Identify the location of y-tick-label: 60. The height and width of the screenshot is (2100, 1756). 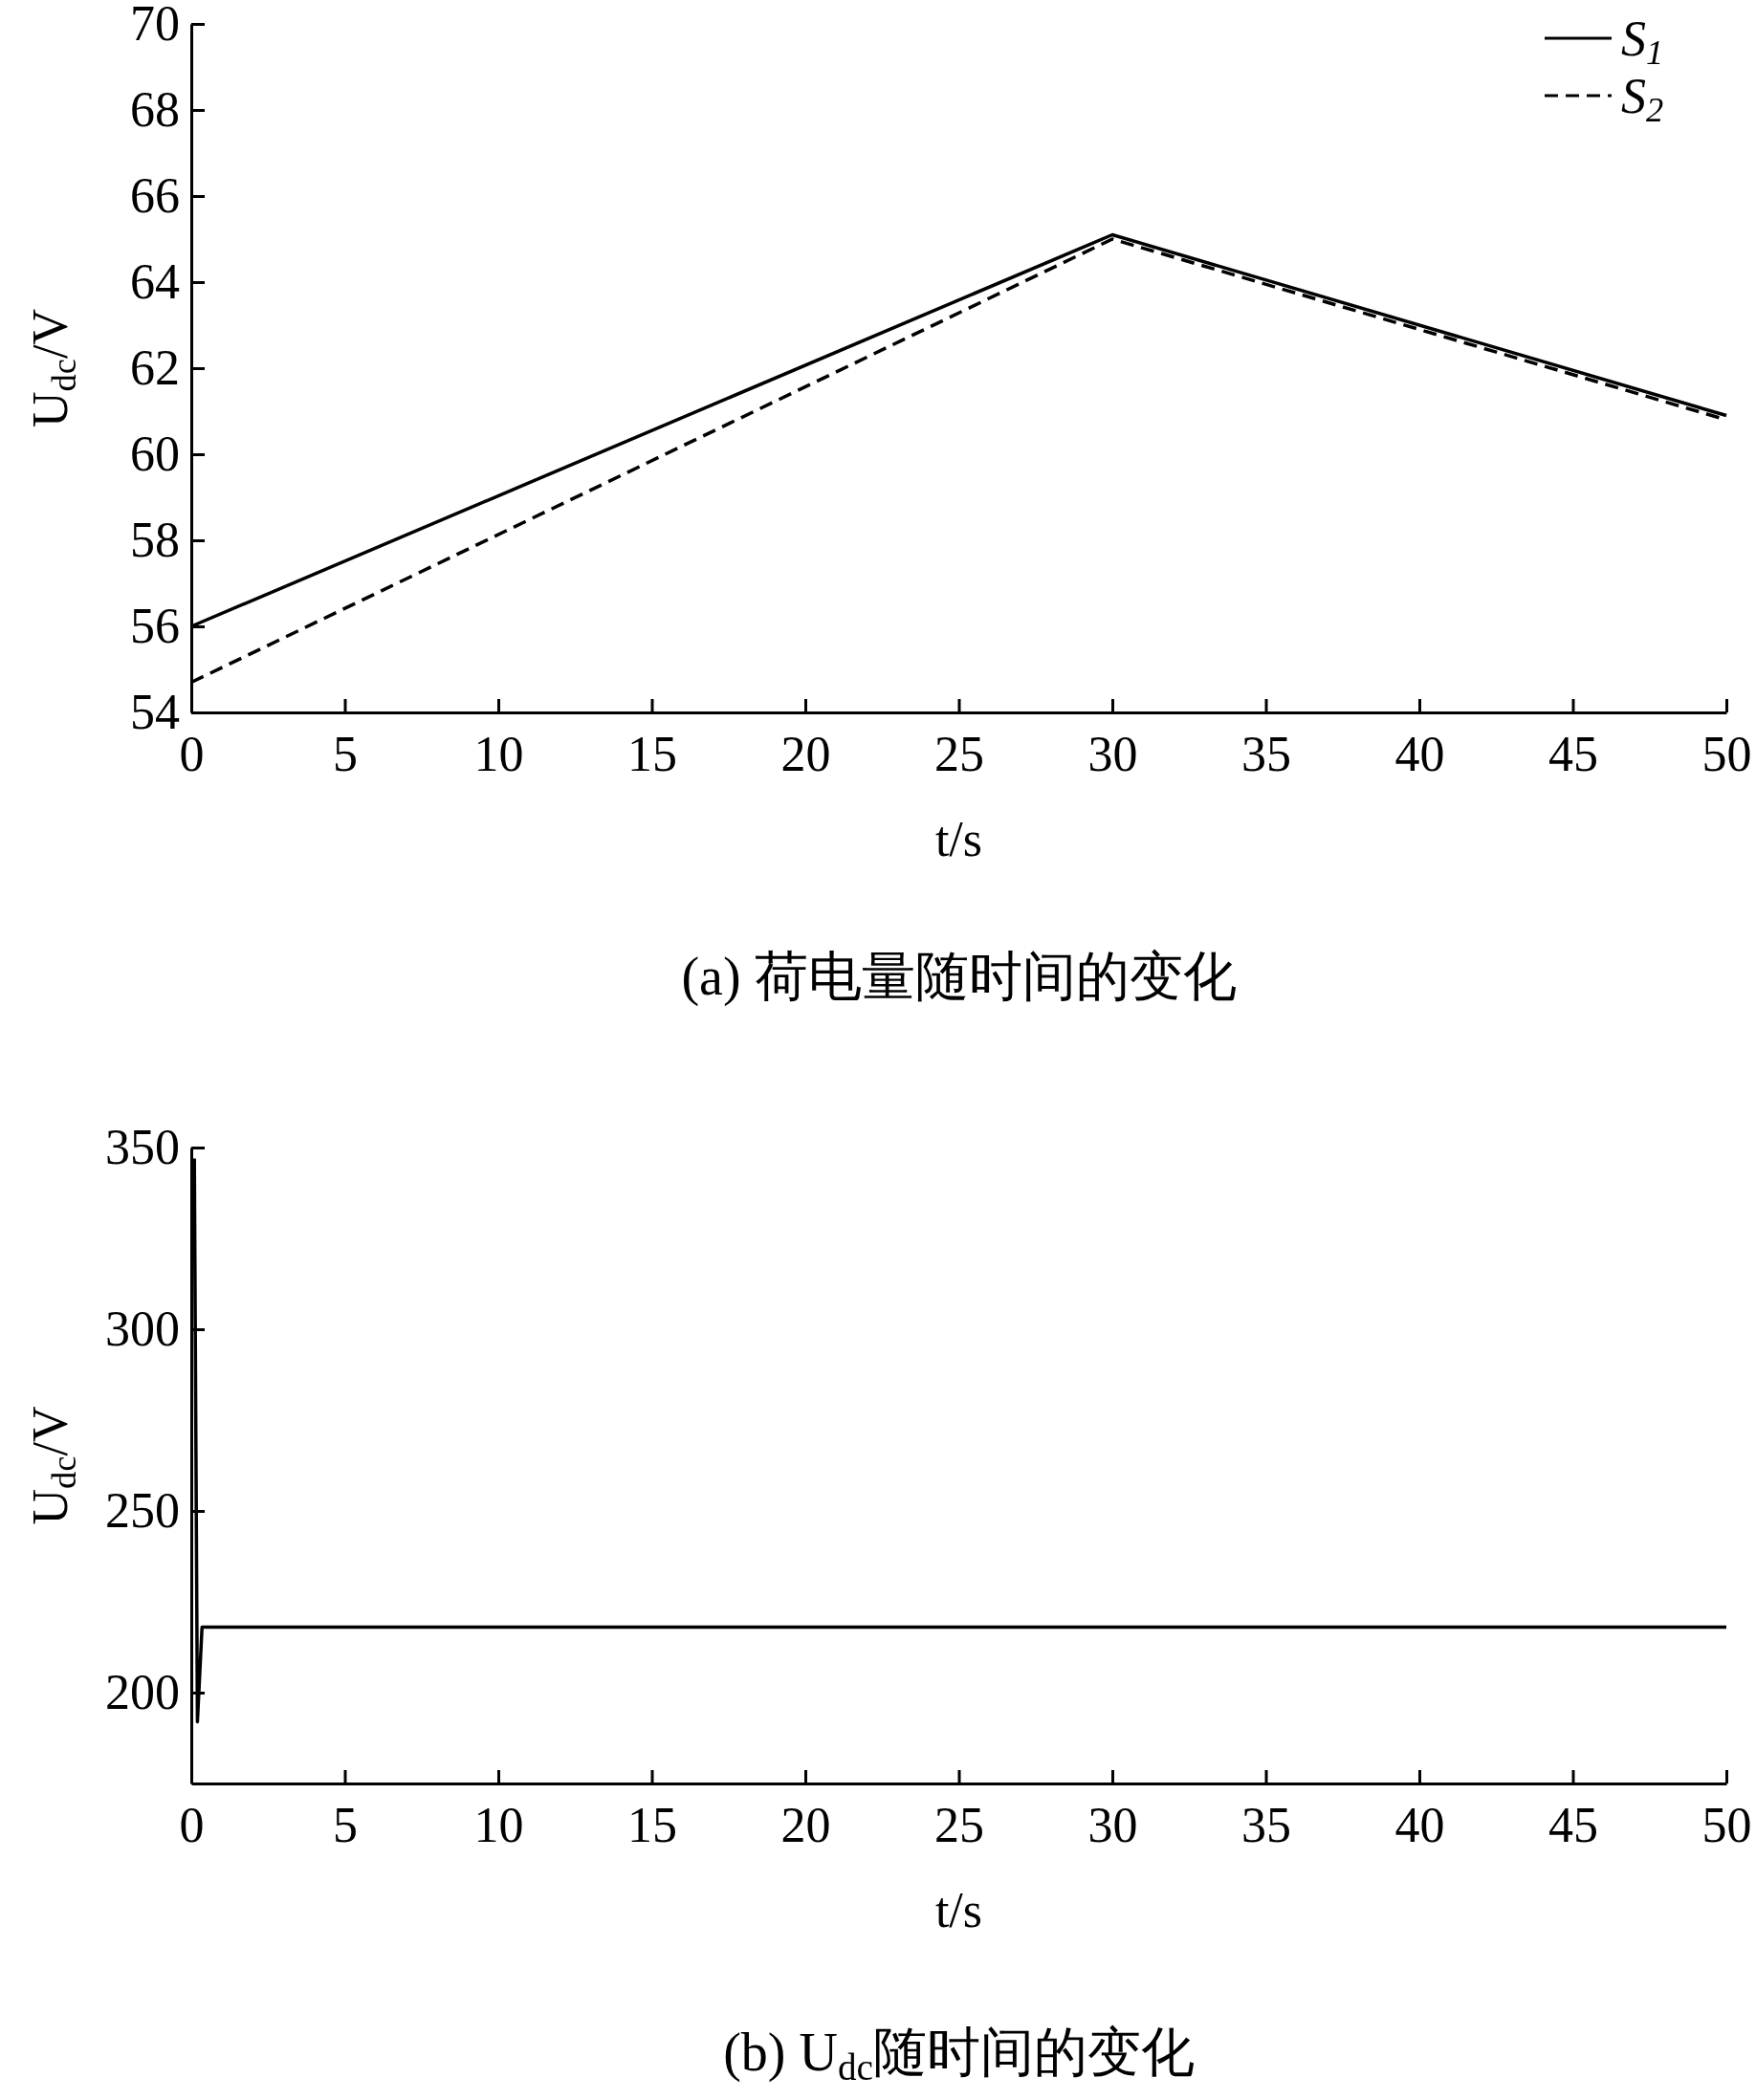
(155, 454).